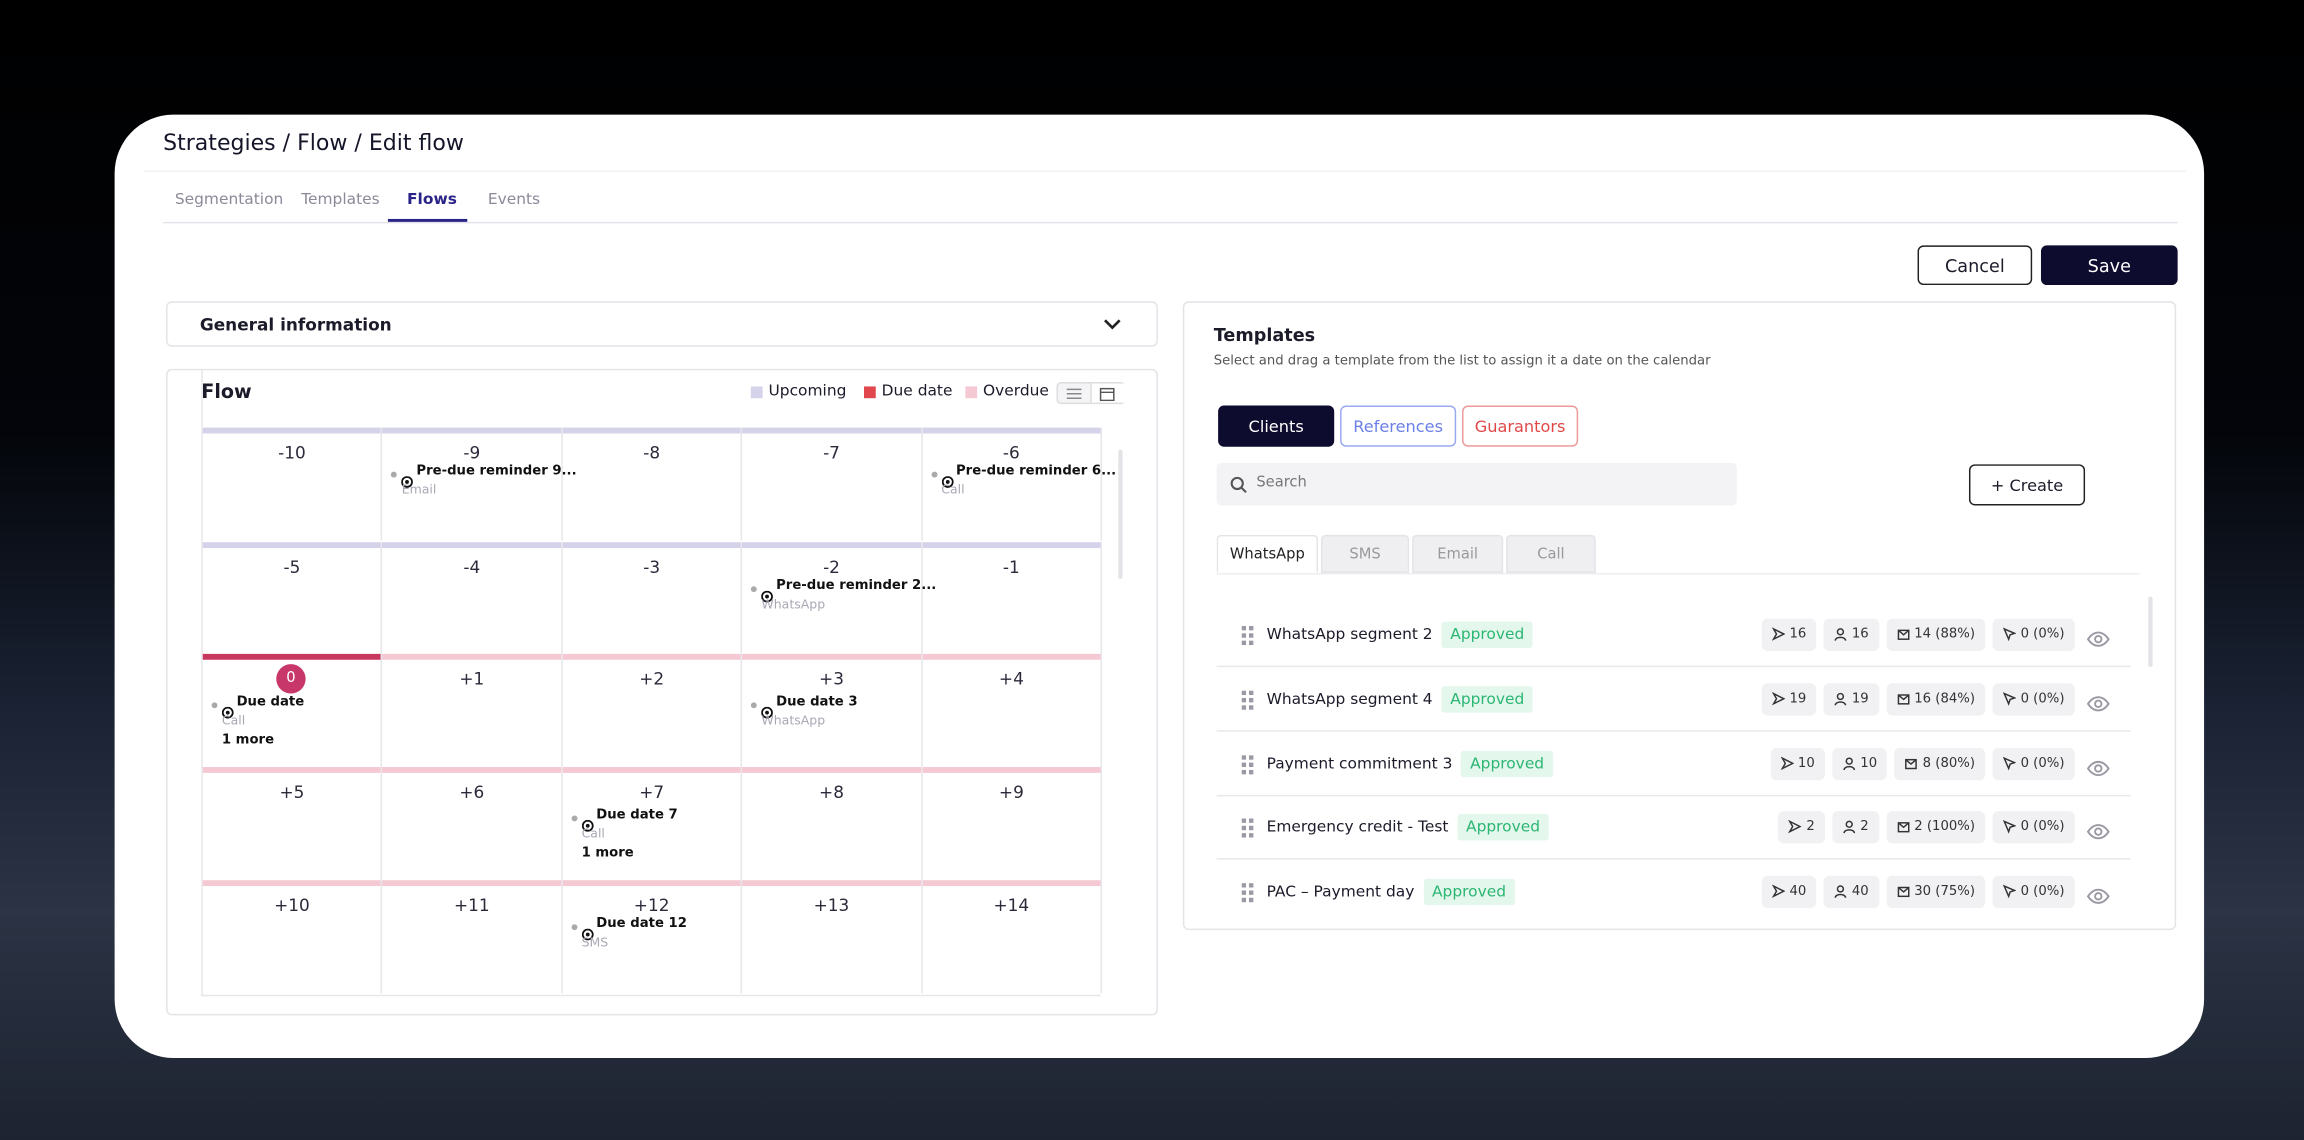 The height and width of the screenshot is (1140, 2304). I want to click on calendar-day: +6, so click(472, 824).